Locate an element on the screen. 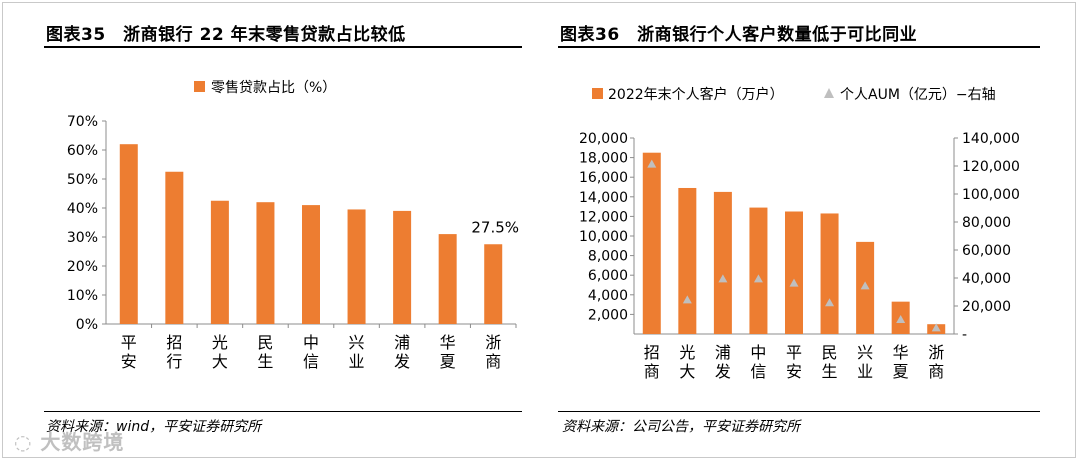 Image resolution: width=1080 pixels, height=462 pixels. right-title-rule is located at coordinates (799, 47).